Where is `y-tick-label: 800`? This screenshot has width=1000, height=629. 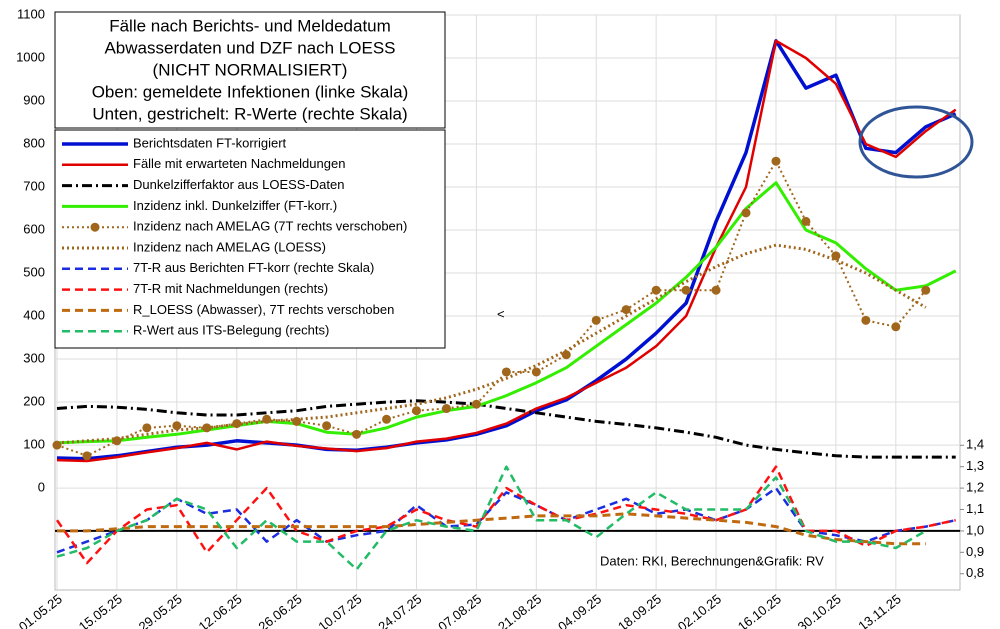
y-tick-label: 800 is located at coordinates (34, 142).